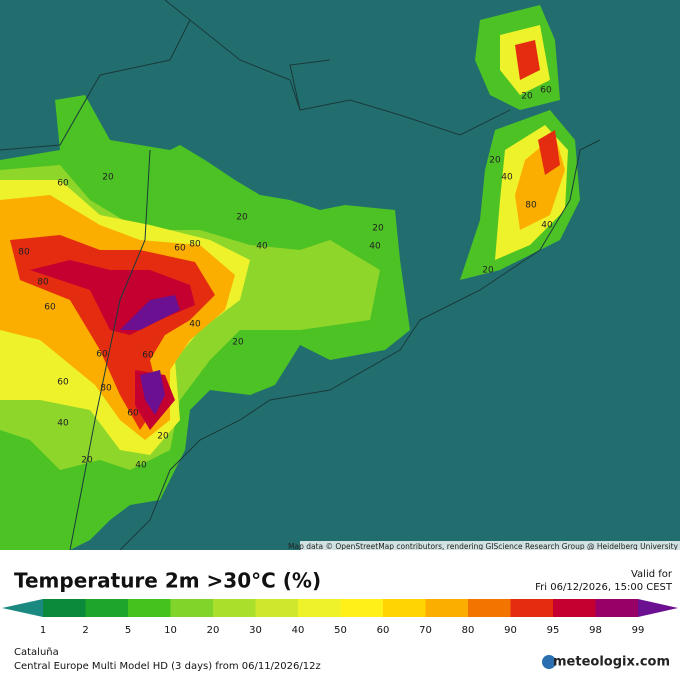 This screenshot has height=684, width=680. What do you see at coordinates (611, 662) in the screenshot?
I see `brand: meteologix.com` at bounding box center [611, 662].